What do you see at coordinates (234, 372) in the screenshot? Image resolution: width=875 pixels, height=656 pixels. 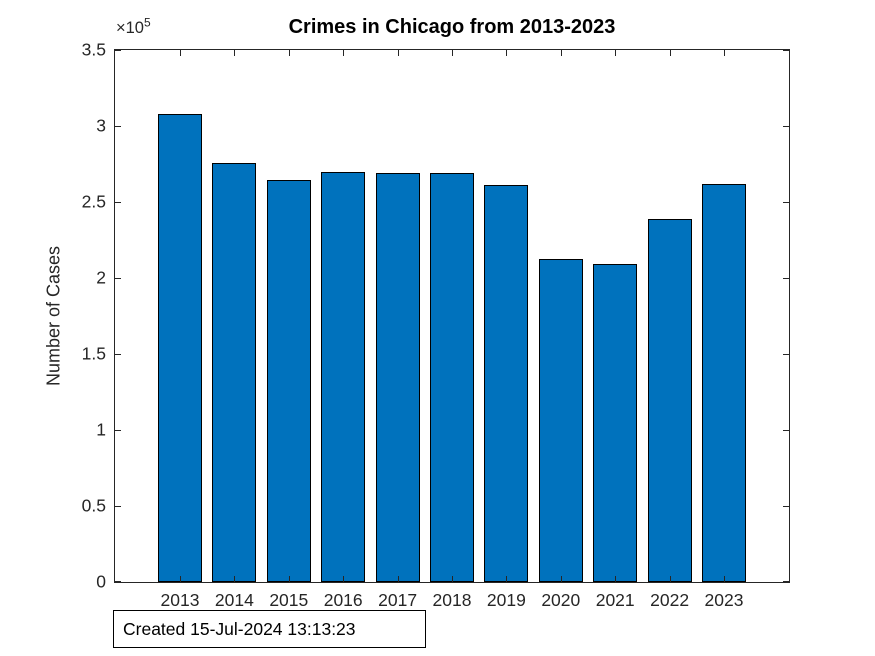 I see `bar-2014` at bounding box center [234, 372].